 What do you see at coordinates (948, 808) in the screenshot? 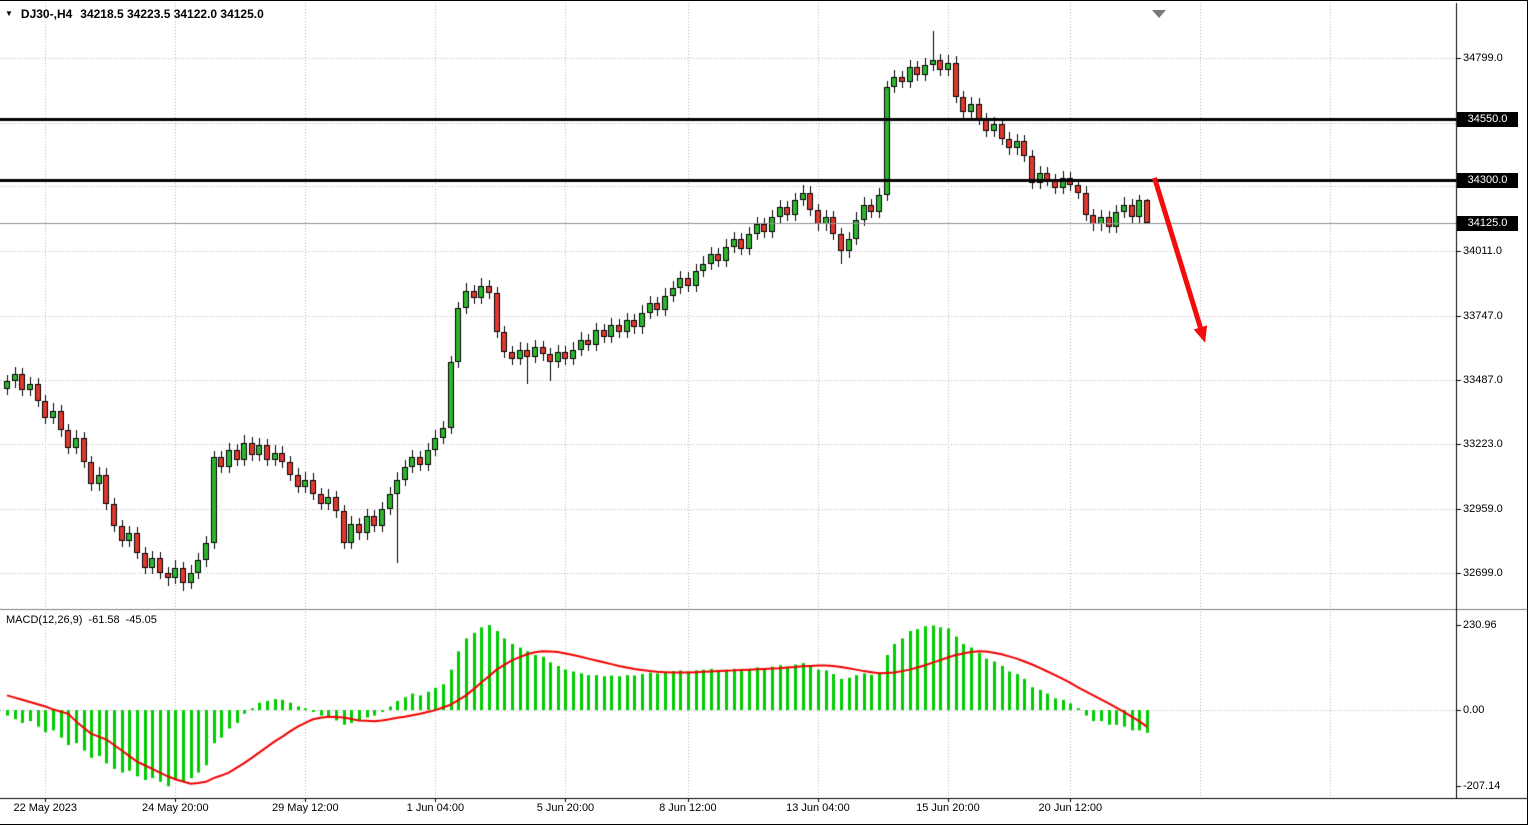
I see `time-axis-label: 15 Jun 20:00` at bounding box center [948, 808].